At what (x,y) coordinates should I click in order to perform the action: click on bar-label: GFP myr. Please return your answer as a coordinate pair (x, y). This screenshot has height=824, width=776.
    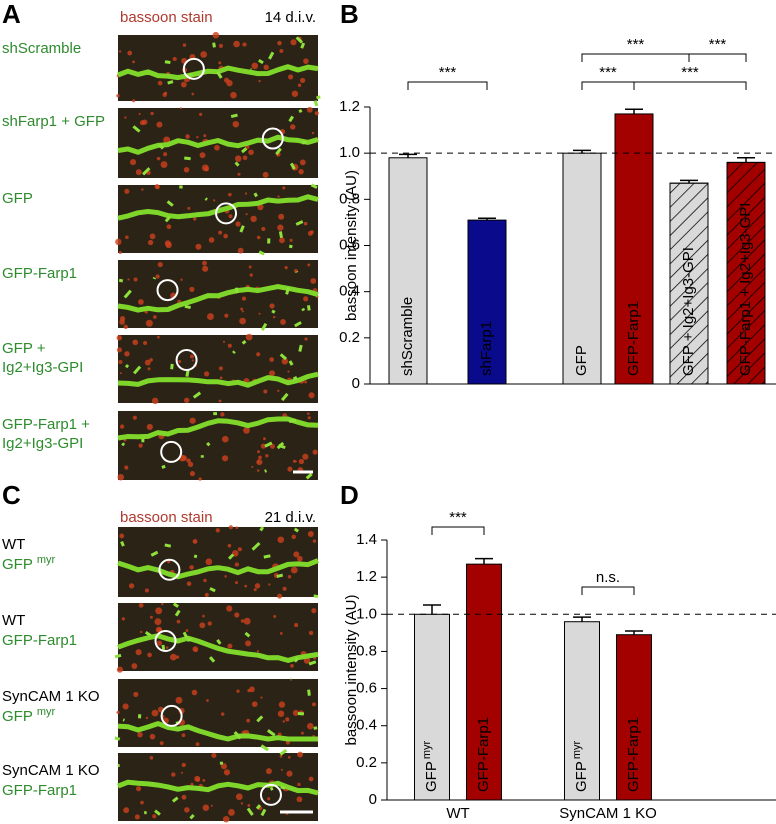
    Looking at the image, I should click on (580, 766).